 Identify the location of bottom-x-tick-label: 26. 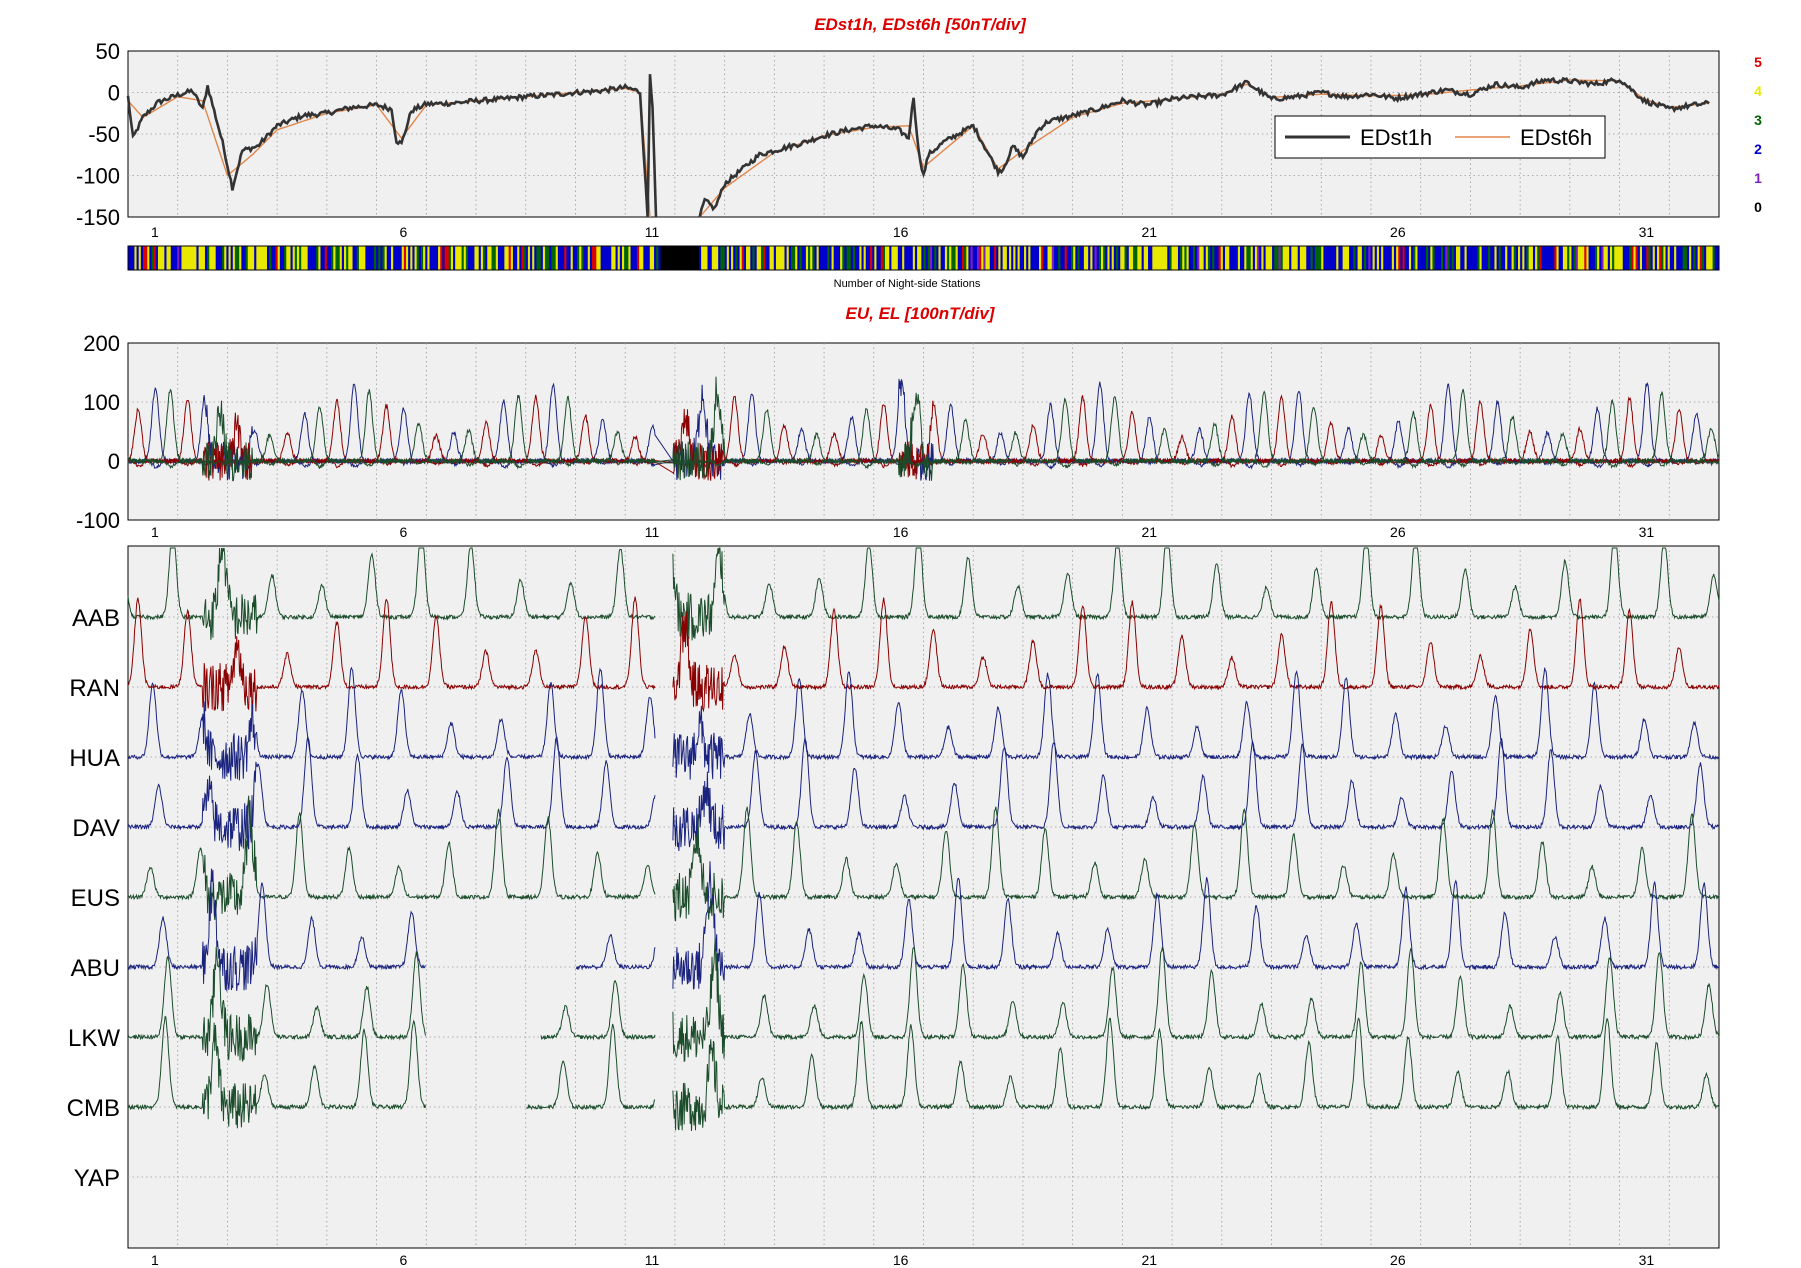
(1398, 1260).